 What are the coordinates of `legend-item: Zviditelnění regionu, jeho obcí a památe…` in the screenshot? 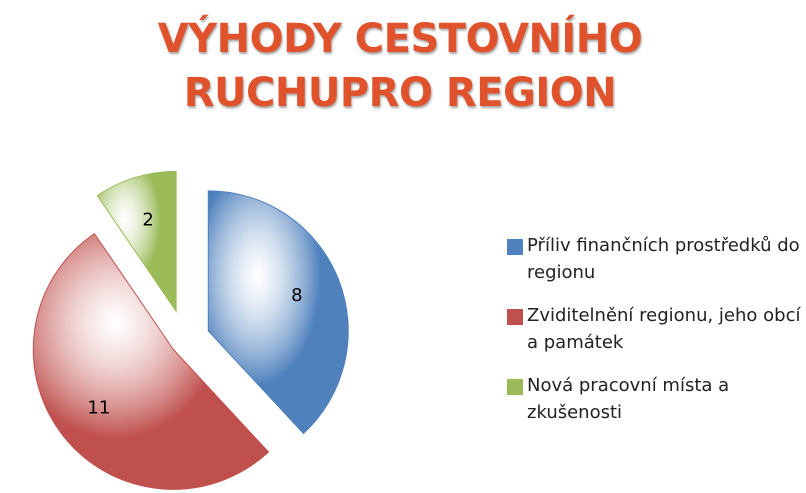 It's located at (655, 329).